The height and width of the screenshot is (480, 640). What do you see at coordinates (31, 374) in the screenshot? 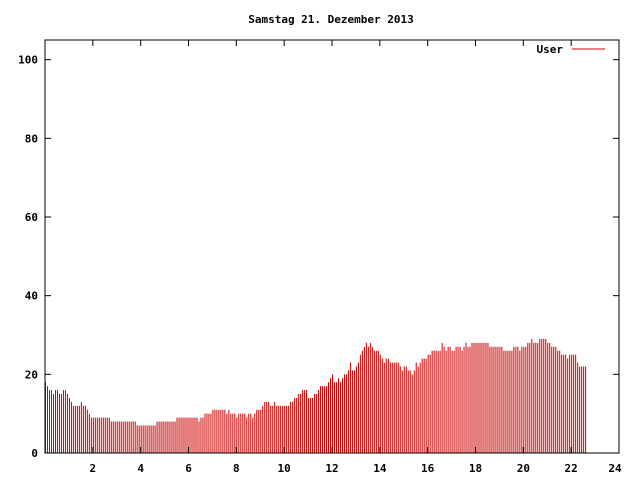
I see `y-tick-label: 20` at bounding box center [31, 374].